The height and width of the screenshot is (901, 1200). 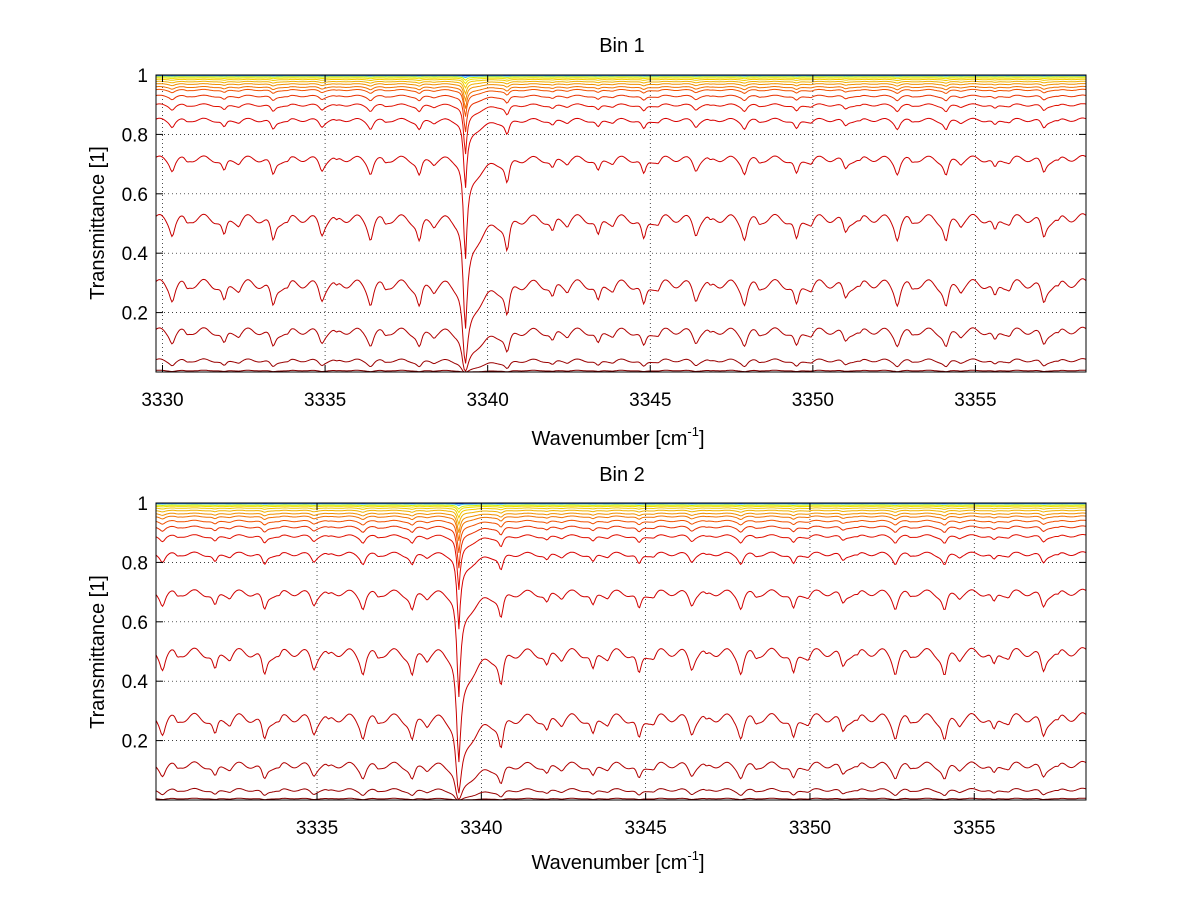 What do you see at coordinates (162, 400) in the screenshot?
I see `x-tick-label: 3330` at bounding box center [162, 400].